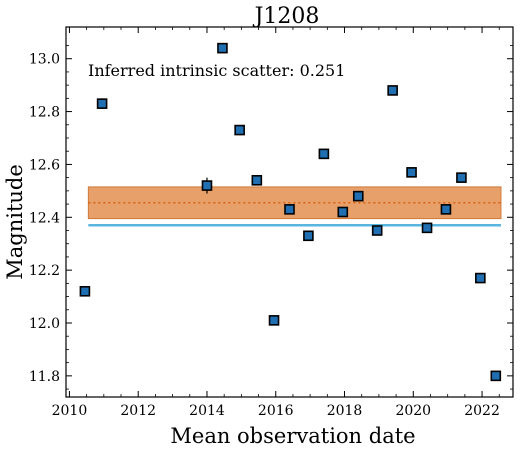 This screenshot has height=450, width=520. I want to click on y-tick-label: 12.0, so click(44, 324).